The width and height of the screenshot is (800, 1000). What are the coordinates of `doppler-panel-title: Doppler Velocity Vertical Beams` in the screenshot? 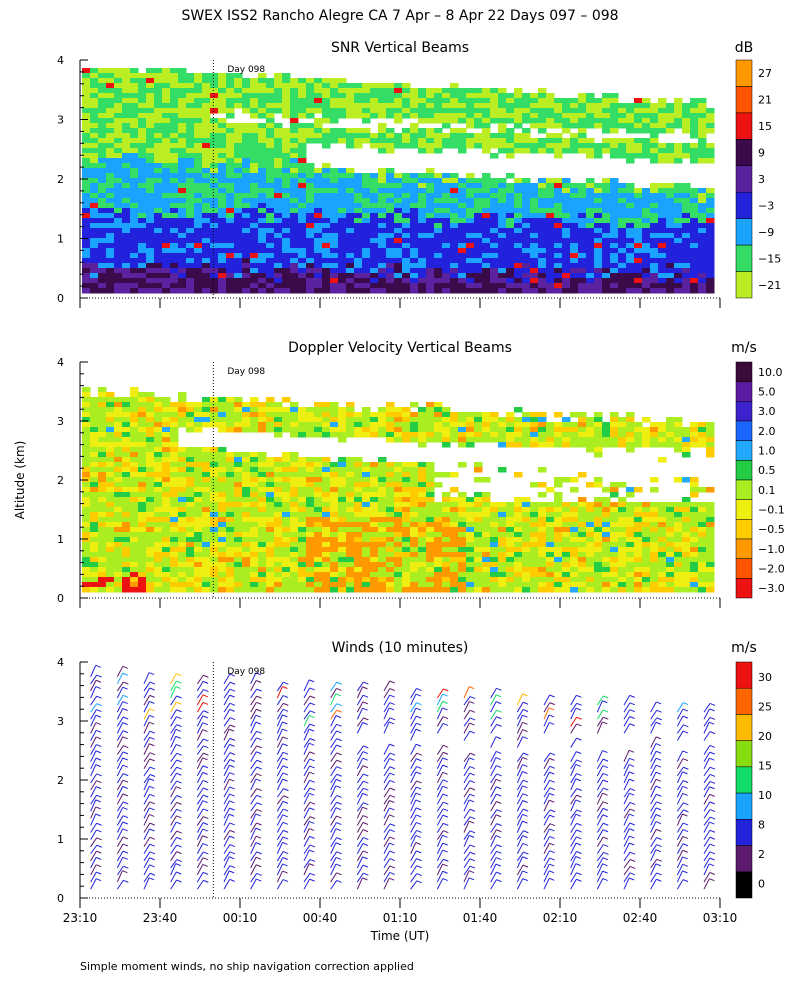 It's located at (400, 348).